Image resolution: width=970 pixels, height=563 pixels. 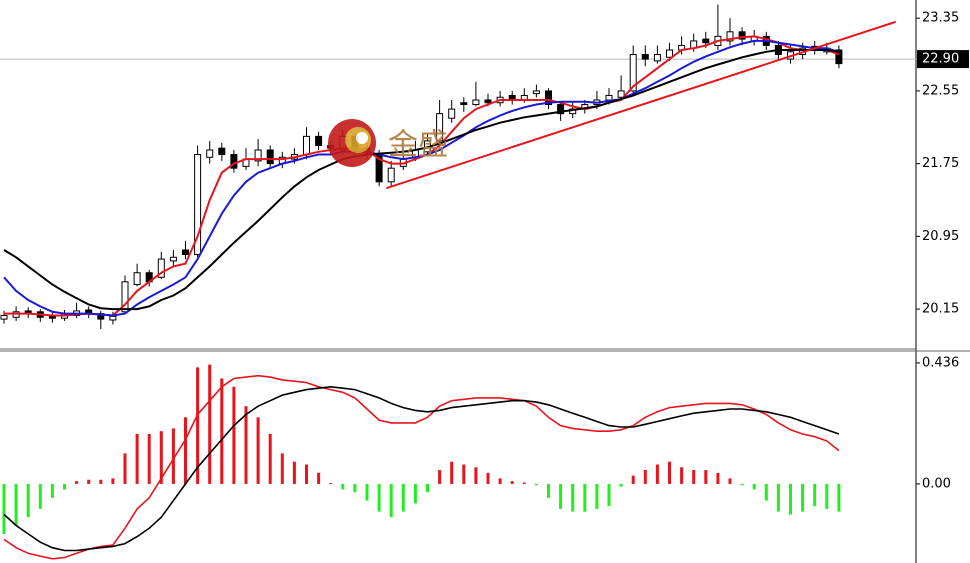 What do you see at coordinates (936, 483) in the screenshot?
I see `y-tick-label: 0.00` at bounding box center [936, 483].